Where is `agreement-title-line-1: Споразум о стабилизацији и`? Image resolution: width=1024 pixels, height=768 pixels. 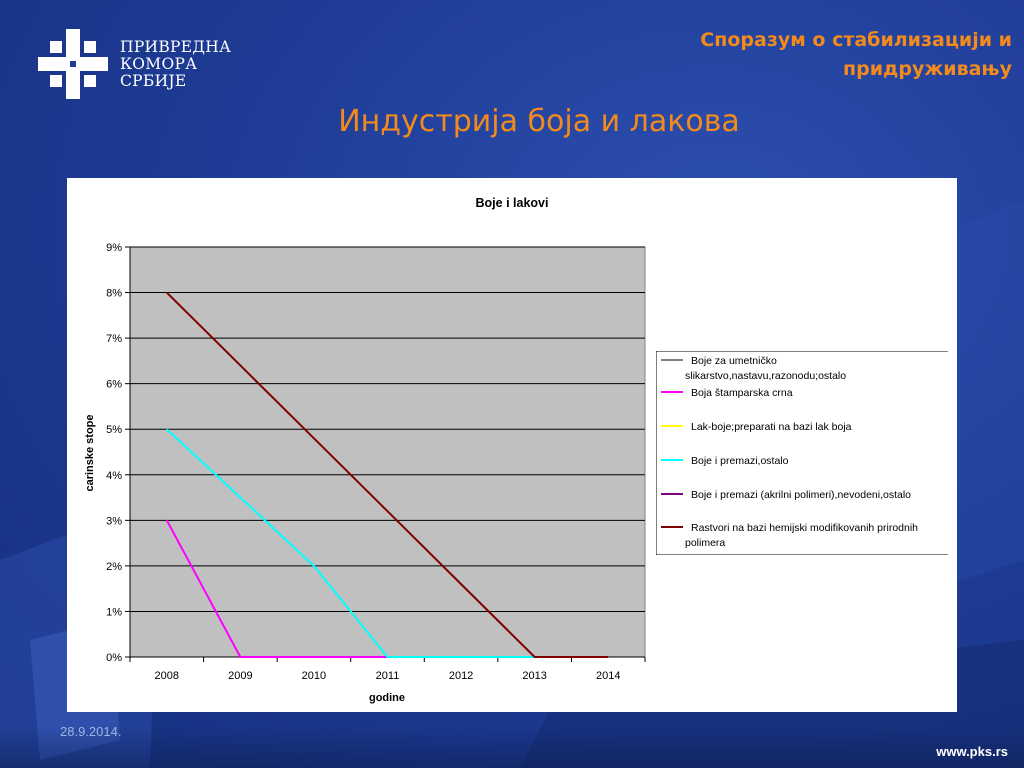 agreement-title-line-1: Споразум о стабилизацији и is located at coordinates (856, 40).